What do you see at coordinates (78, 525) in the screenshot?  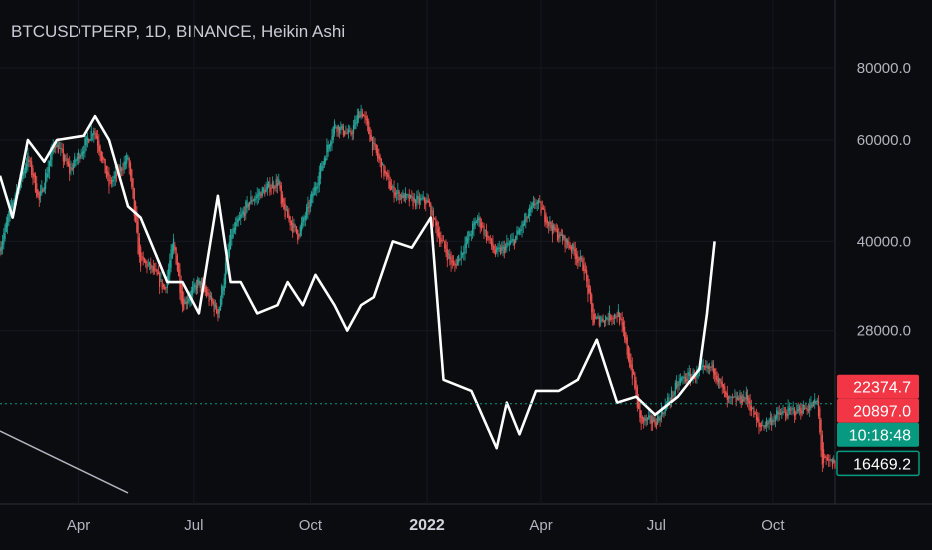 I see `x-tick-label: Apr` at bounding box center [78, 525].